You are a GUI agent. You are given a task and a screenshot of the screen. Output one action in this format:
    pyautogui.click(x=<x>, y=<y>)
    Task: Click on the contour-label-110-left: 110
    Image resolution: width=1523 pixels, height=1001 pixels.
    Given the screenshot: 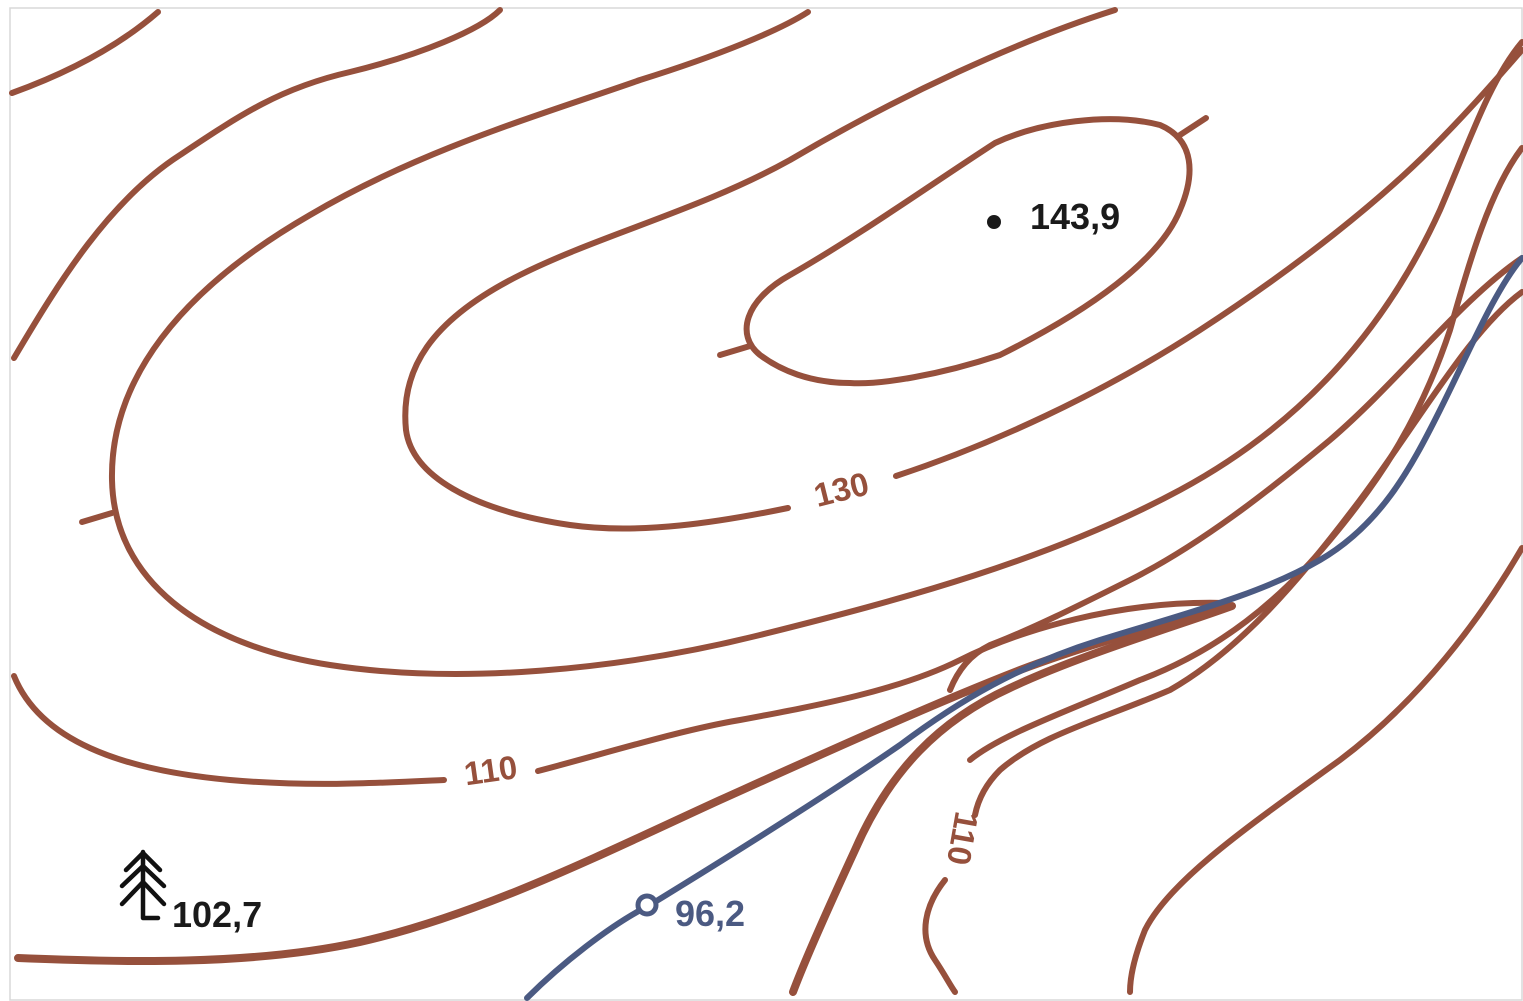 What is the action you would take?
    pyautogui.click(x=491, y=770)
    